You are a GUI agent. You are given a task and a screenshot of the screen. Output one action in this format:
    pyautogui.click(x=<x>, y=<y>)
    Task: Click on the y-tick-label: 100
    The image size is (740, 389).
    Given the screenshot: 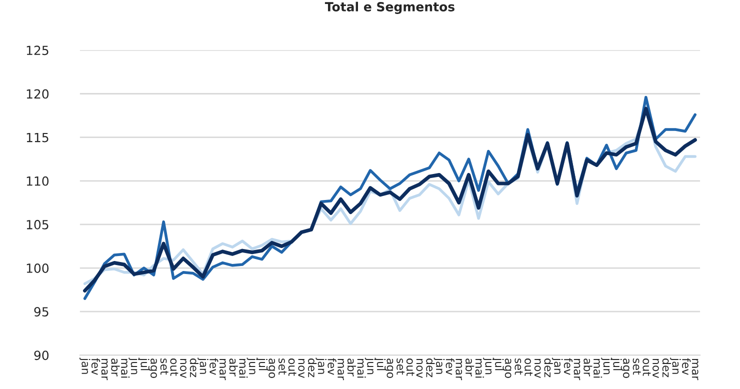 What is the action you would take?
    pyautogui.click(x=37, y=268)
    